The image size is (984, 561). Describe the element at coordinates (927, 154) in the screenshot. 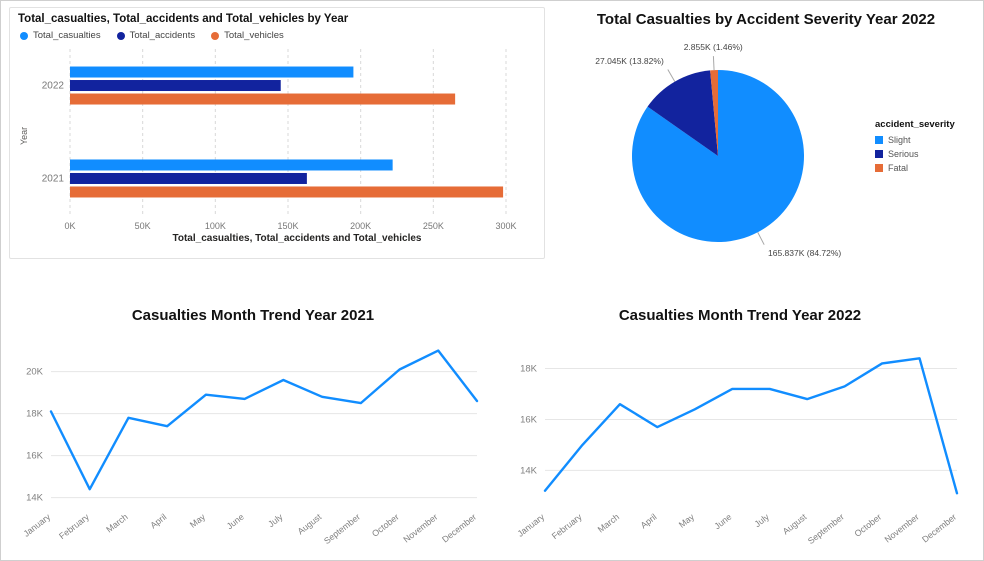

I see `legend-item-serious: Serious` at that location.